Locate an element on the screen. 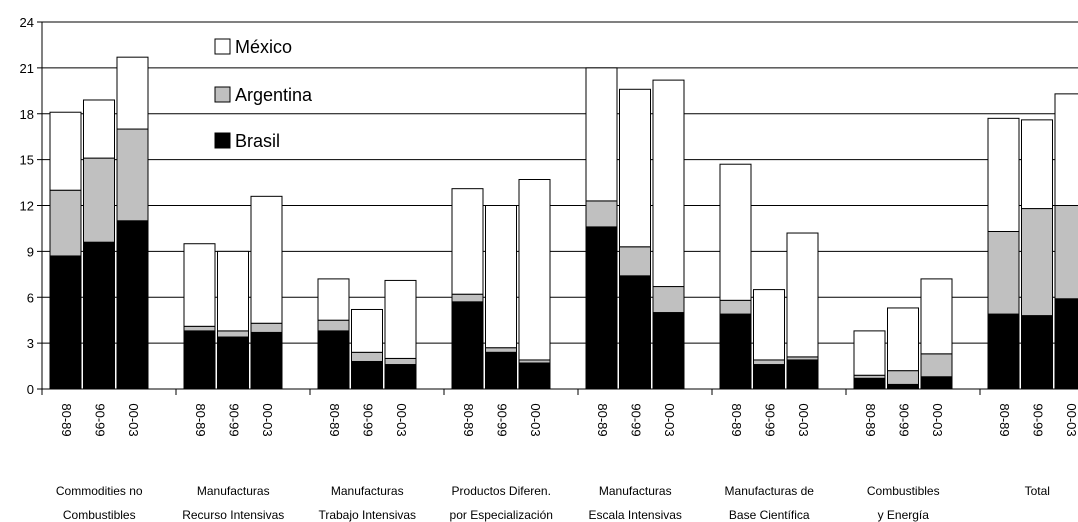 The width and height of the screenshot is (1078, 522). y-tick-label: 3 is located at coordinates (30, 343).